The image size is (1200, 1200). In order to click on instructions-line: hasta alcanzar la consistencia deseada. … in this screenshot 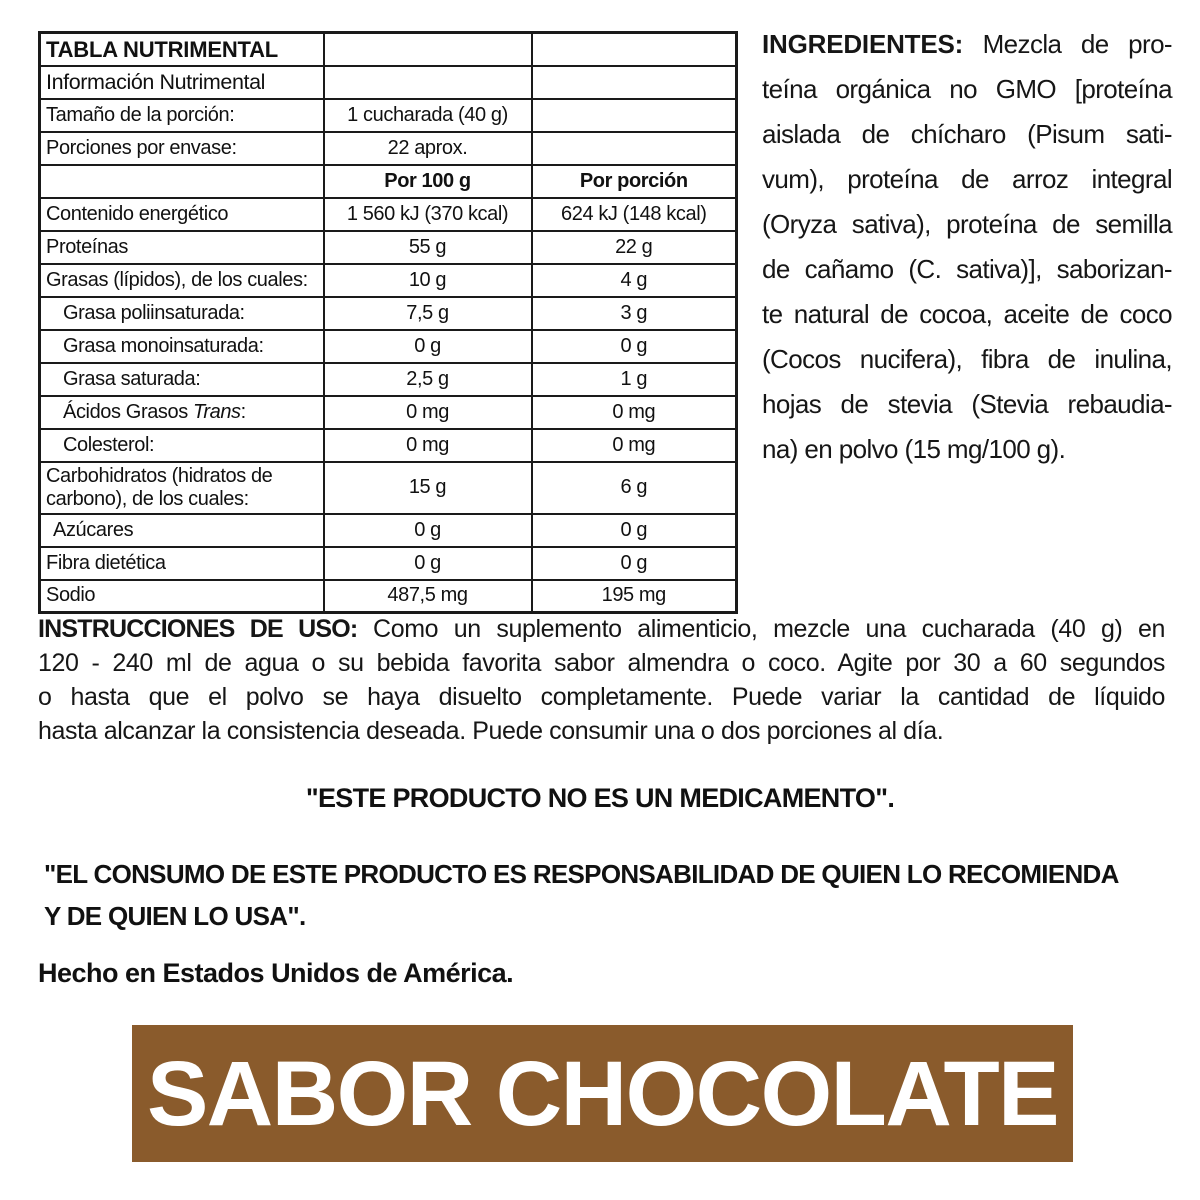, I will do `click(491, 731)`.